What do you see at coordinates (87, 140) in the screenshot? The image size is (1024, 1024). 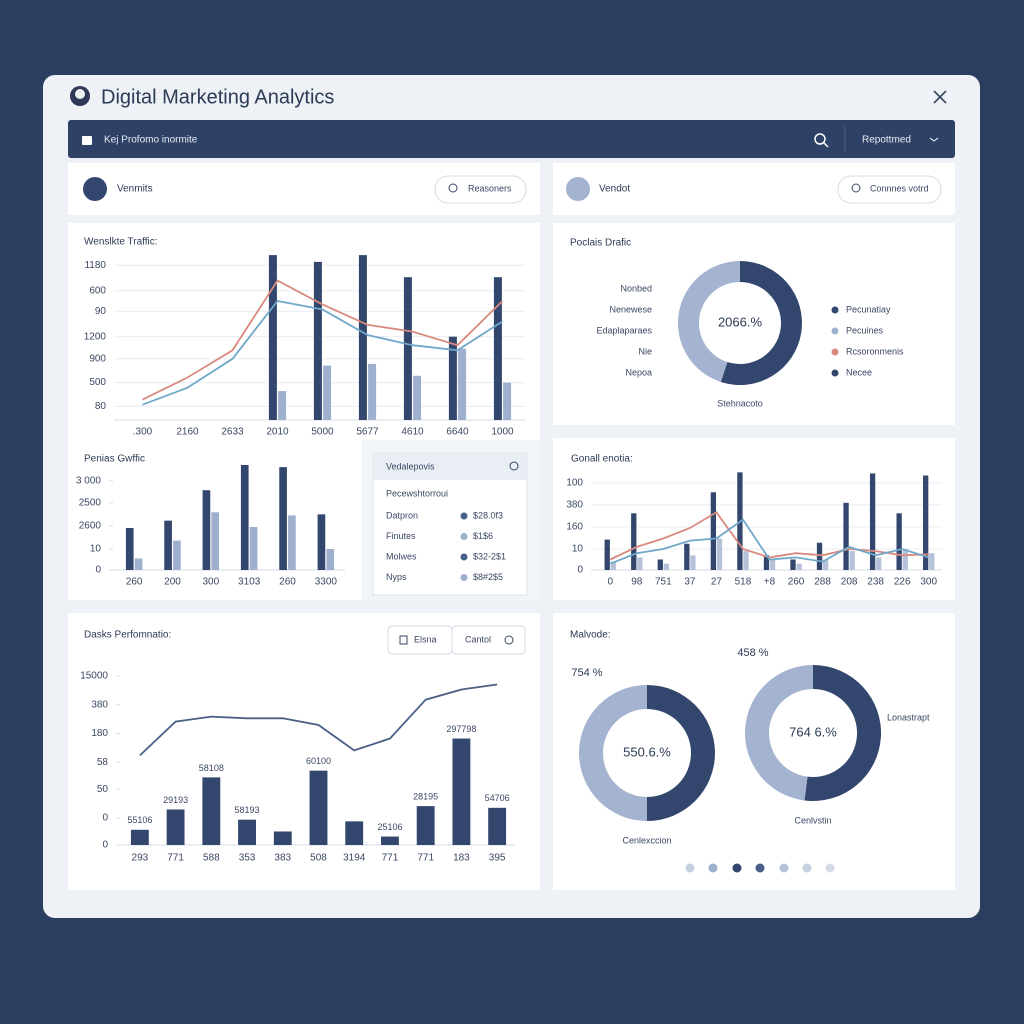 I see `lock-icon` at bounding box center [87, 140].